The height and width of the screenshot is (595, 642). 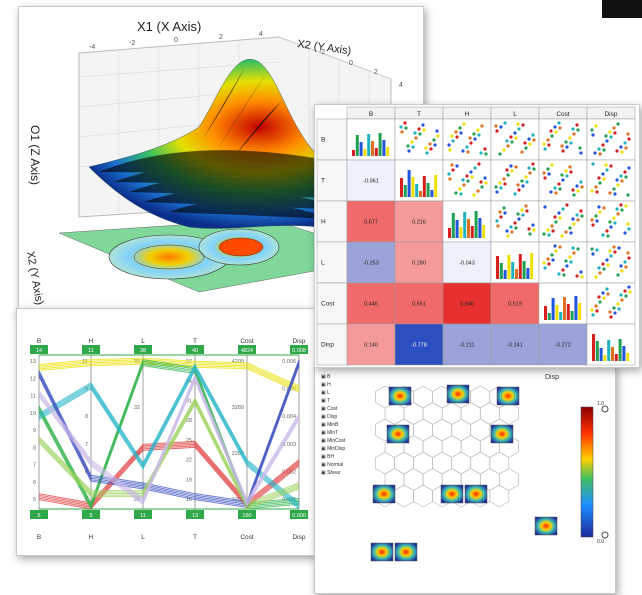 I want to click on correlation-value: 0.446, so click(x=371, y=305).